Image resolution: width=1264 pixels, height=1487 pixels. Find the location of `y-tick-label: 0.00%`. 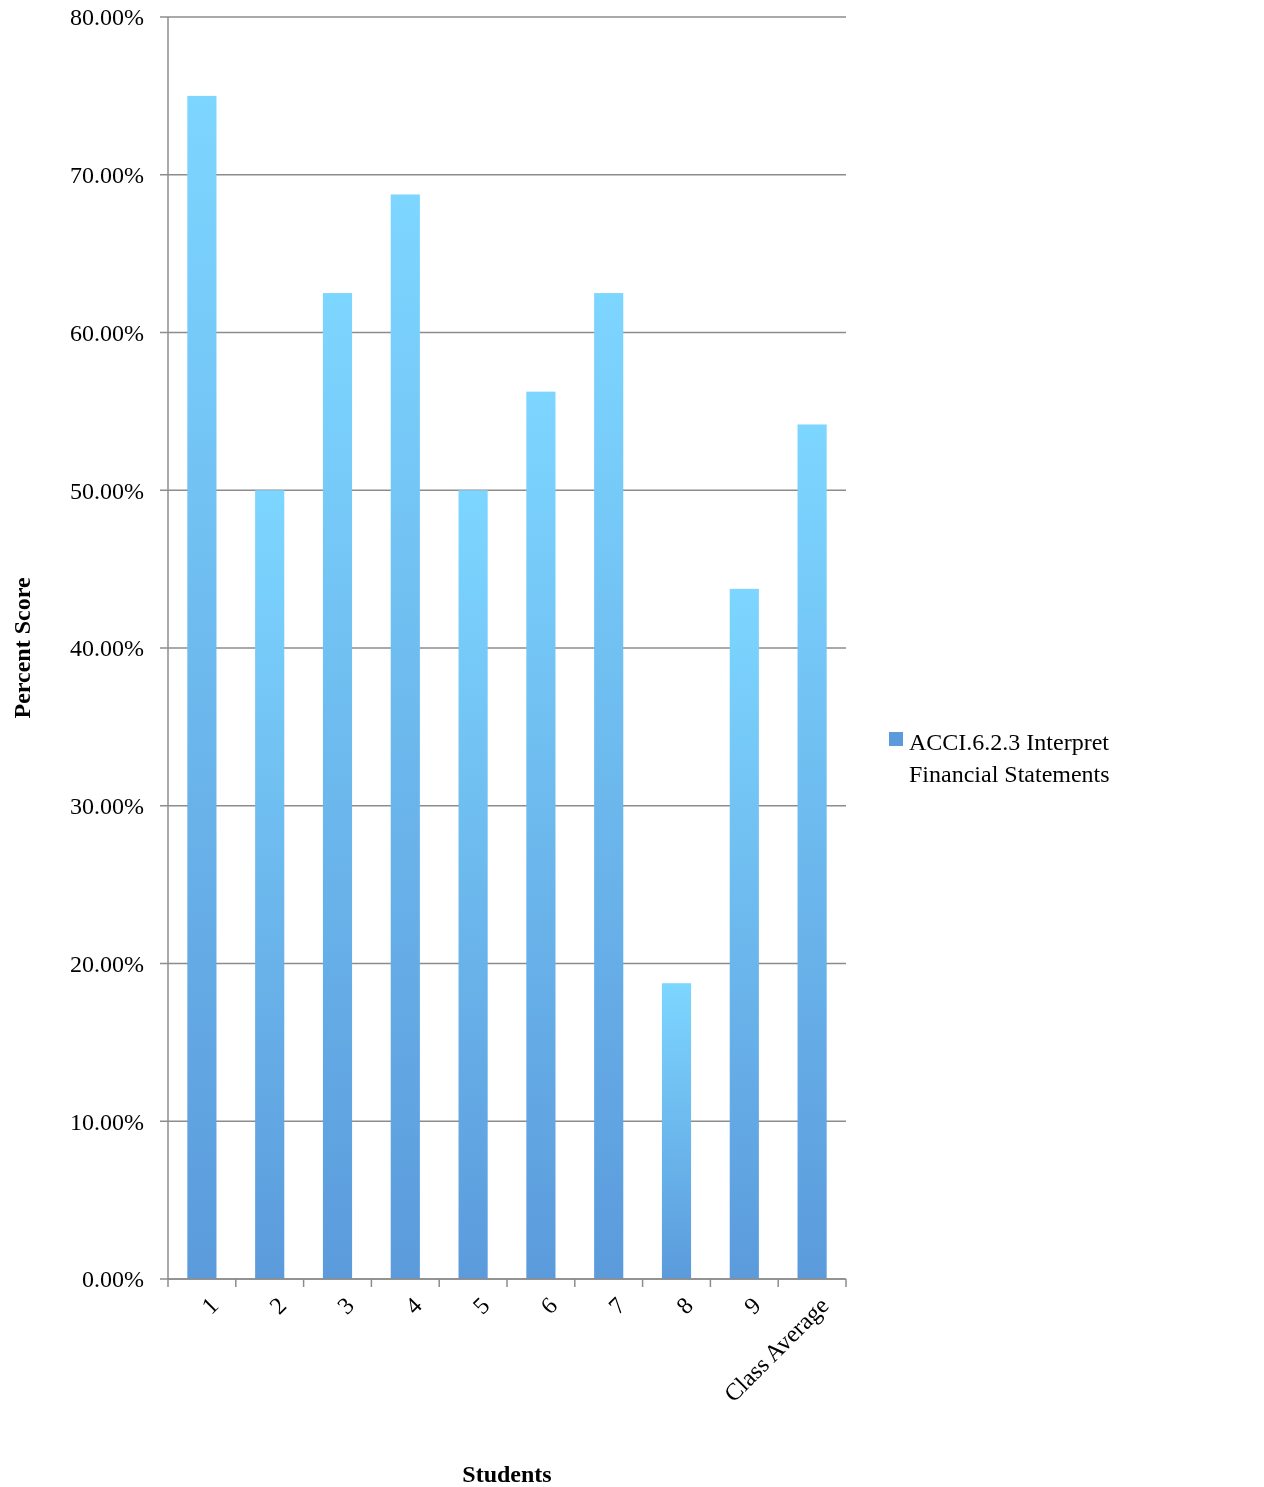

y-tick-label: 0.00% is located at coordinates (113, 1279).